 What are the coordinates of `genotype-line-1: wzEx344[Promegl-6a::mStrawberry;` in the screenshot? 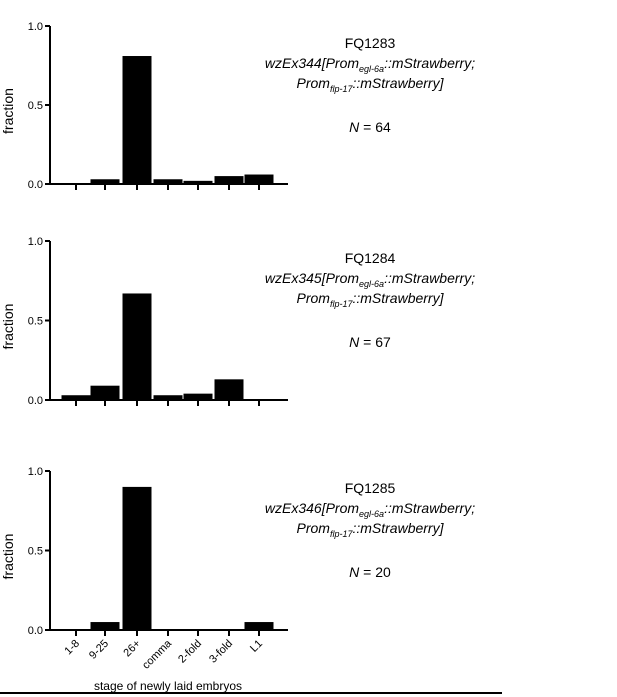 It's located at (370, 64).